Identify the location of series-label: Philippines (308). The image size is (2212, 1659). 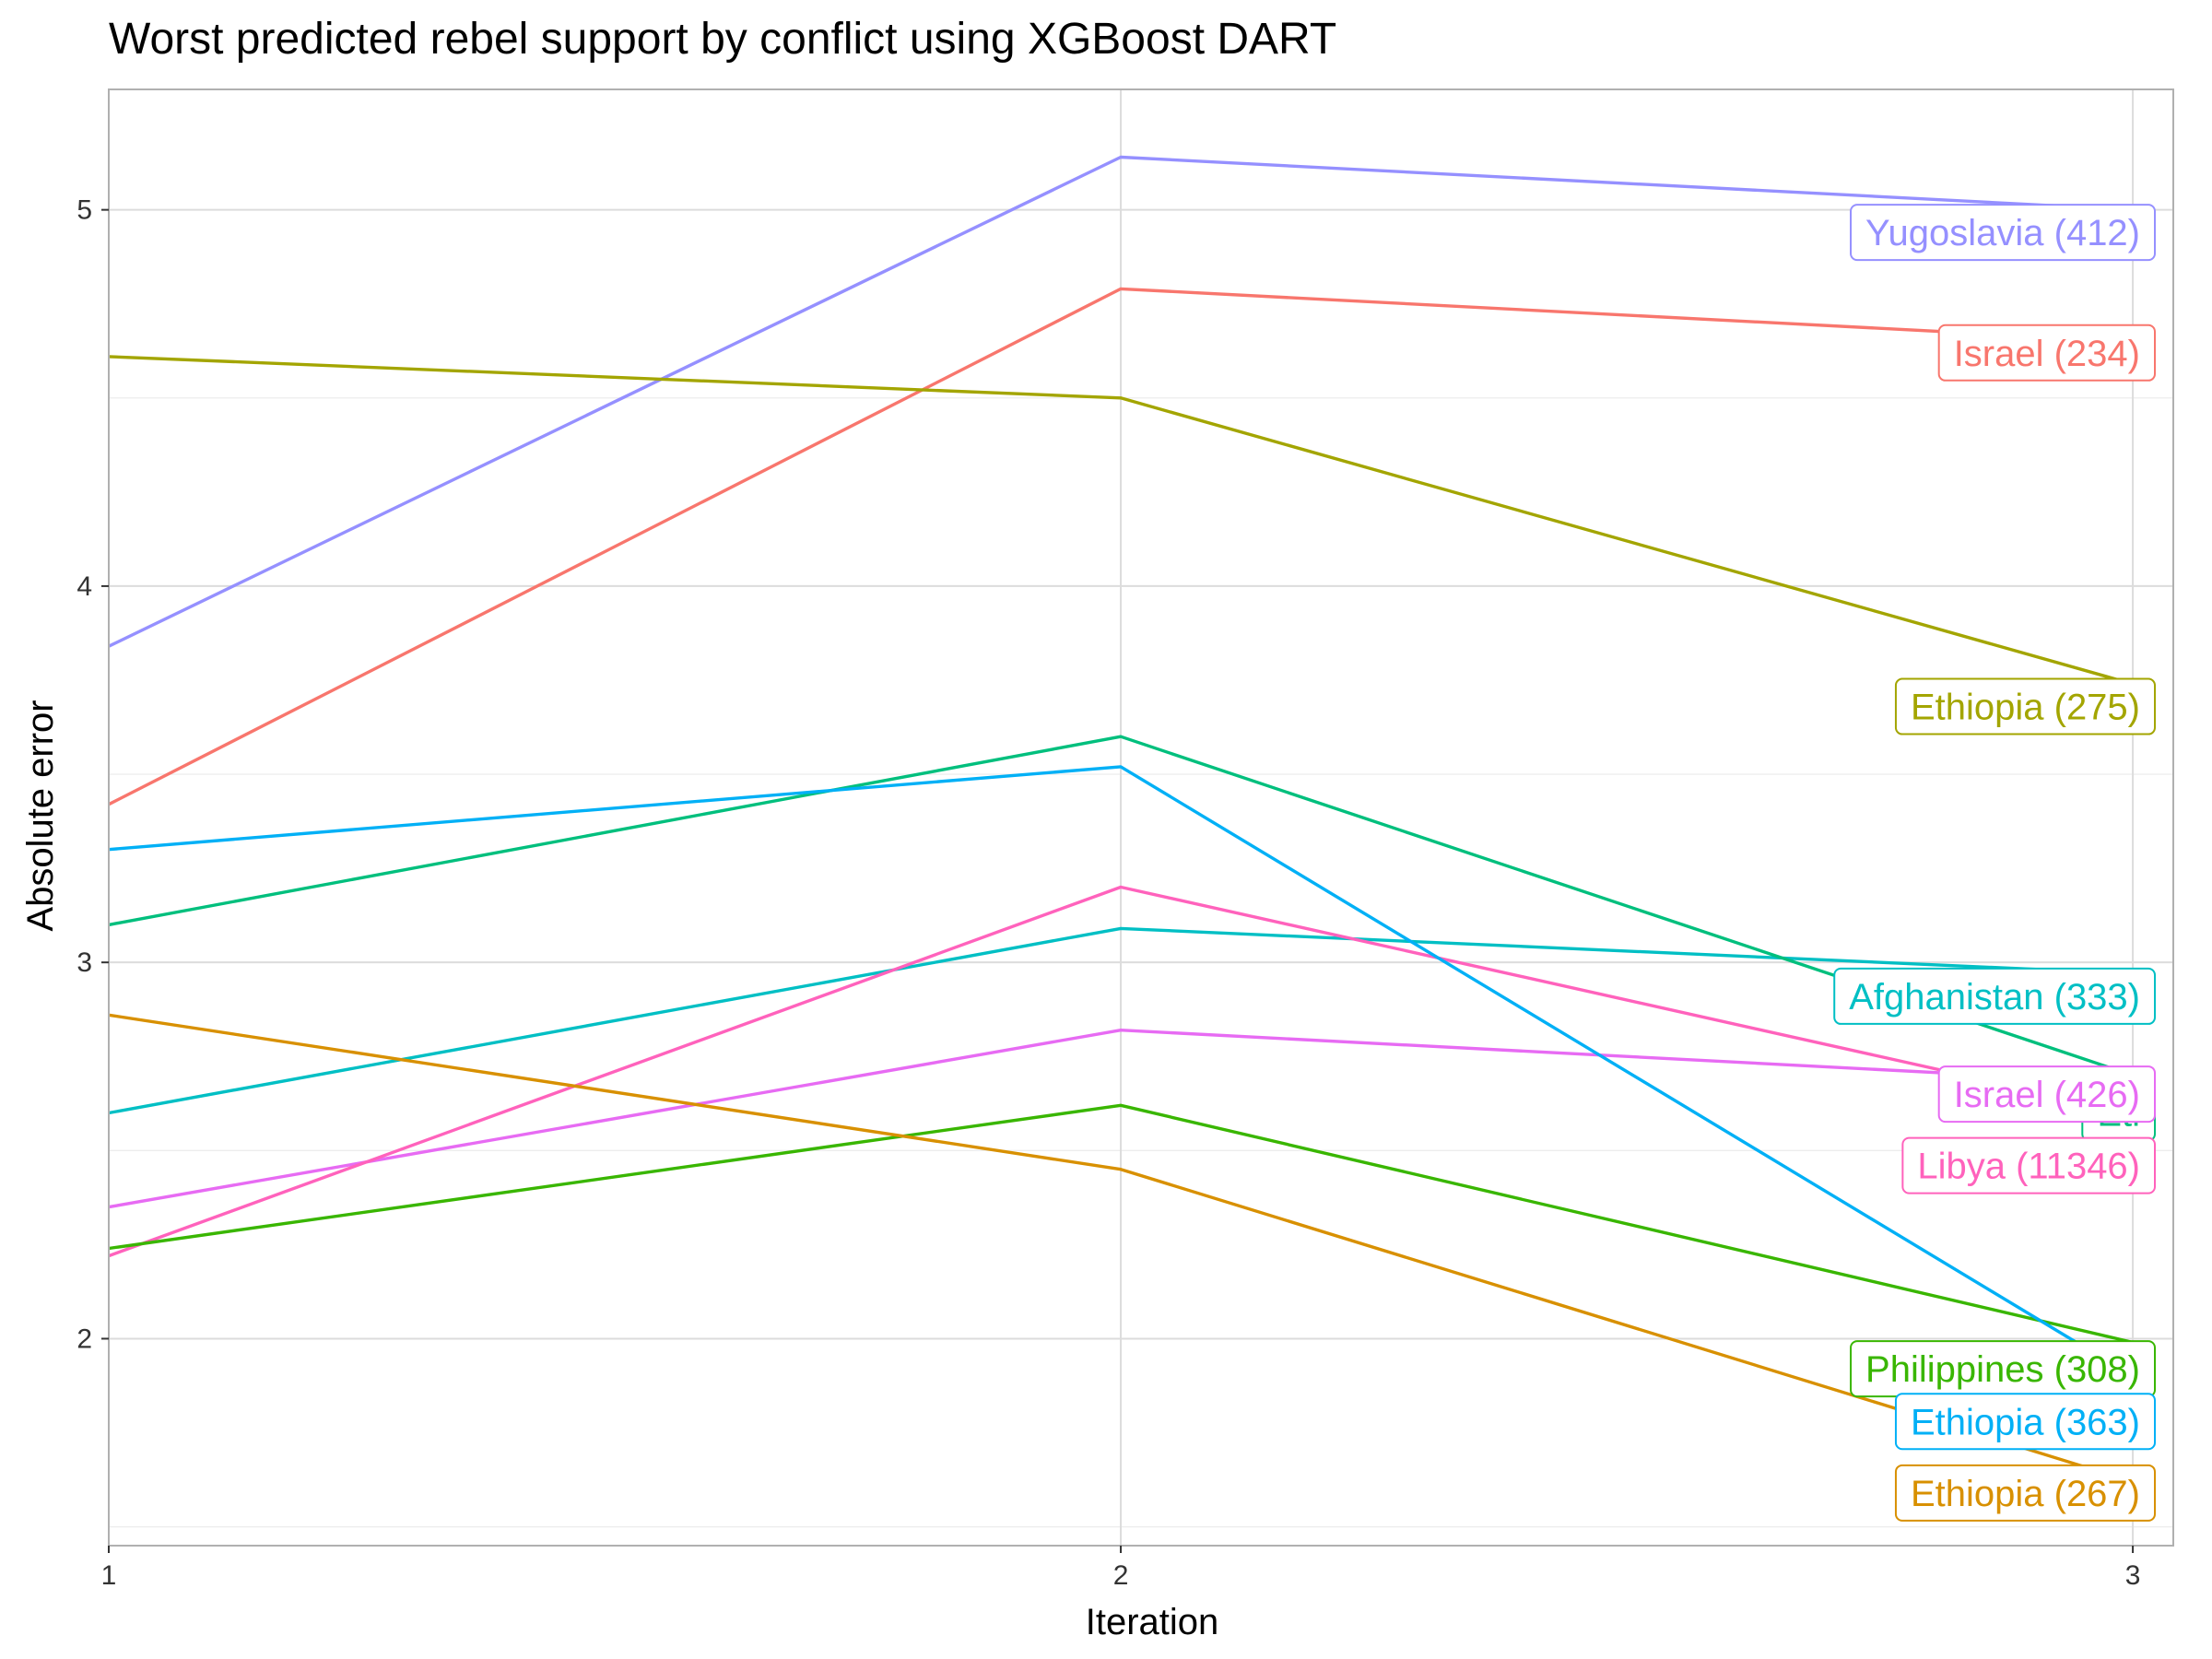
(2003, 1369).